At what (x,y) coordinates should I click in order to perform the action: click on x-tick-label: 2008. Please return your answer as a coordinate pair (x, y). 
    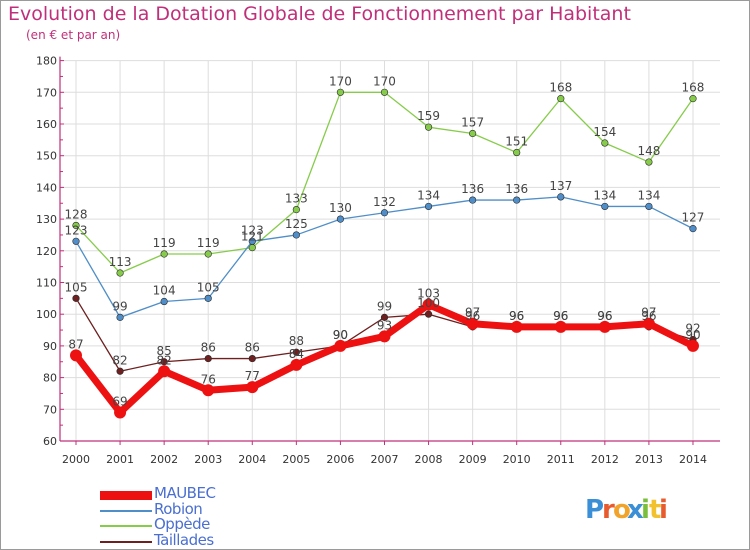
    Looking at the image, I should click on (429, 459).